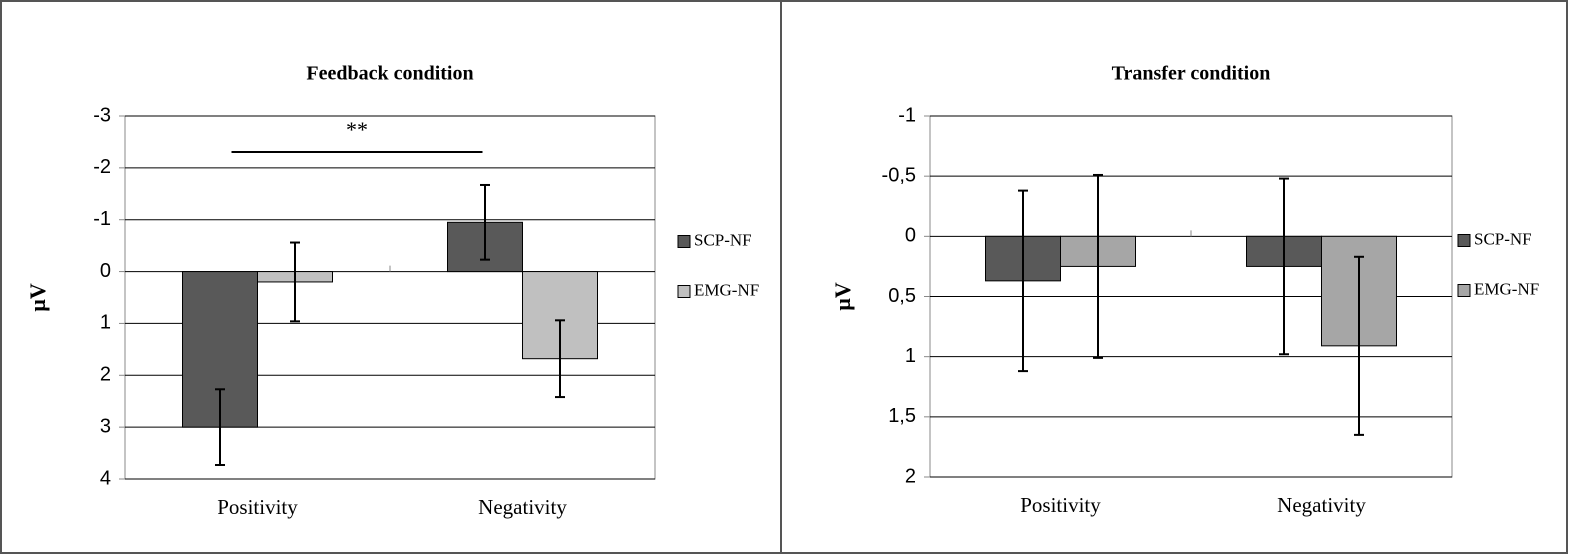 The height and width of the screenshot is (555, 1569). I want to click on y-tick-label: -0,5, so click(899, 175).